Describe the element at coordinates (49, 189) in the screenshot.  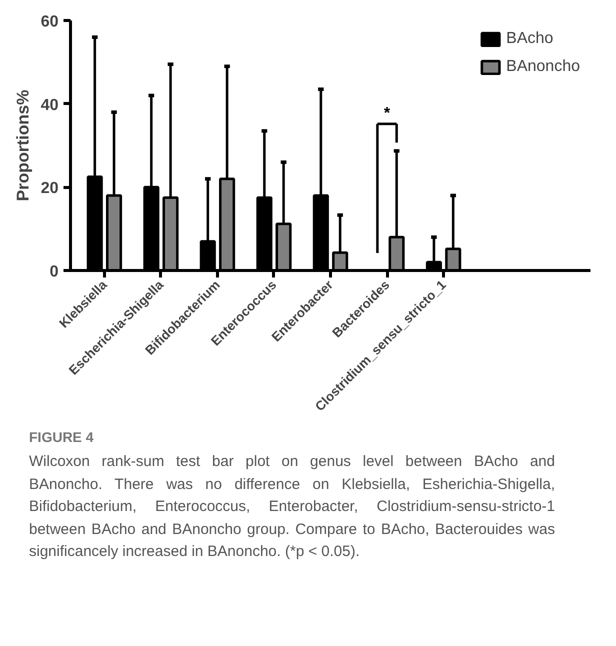
I see `y-tick-label: 20` at that location.